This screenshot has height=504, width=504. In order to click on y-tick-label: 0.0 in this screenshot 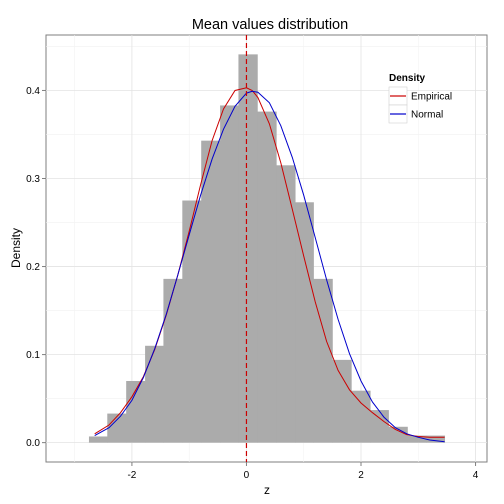, I will do `click(33, 443)`.